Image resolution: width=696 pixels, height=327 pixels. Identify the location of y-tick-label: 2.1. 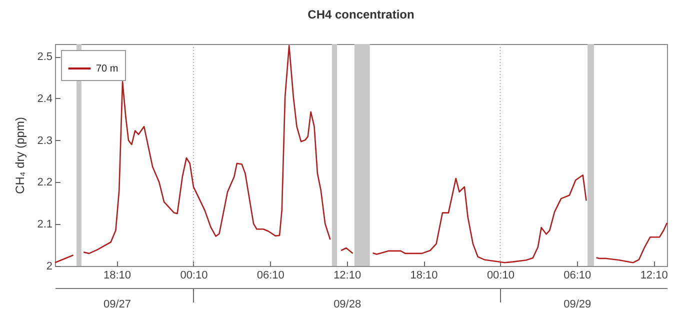
(44, 224).